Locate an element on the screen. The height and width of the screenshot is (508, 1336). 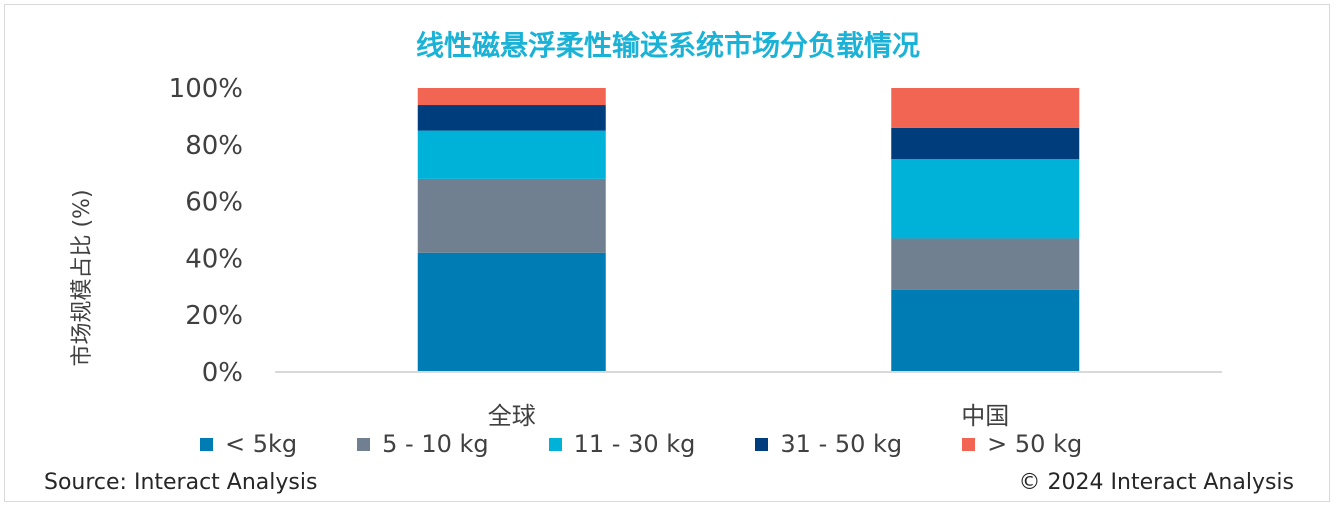
legend-item-lt5: < 5kg is located at coordinates (248, 444).